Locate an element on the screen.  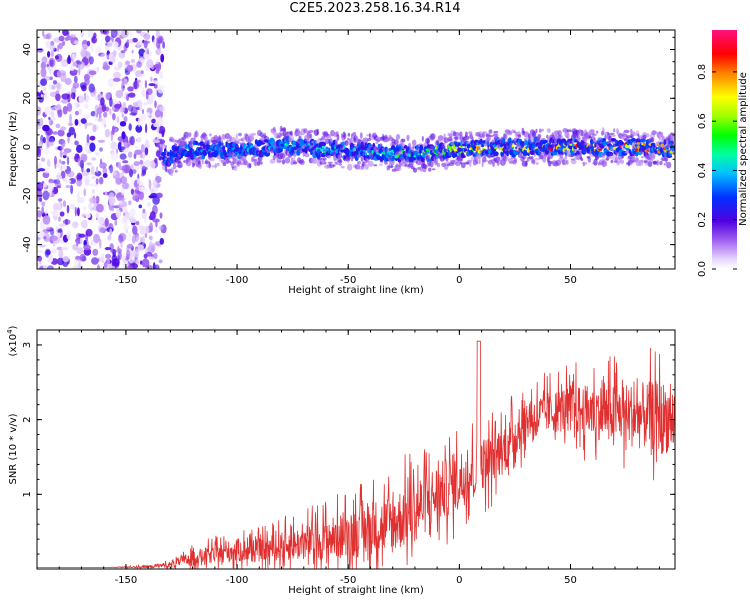
signal-core is located at coordinates (643, 140).